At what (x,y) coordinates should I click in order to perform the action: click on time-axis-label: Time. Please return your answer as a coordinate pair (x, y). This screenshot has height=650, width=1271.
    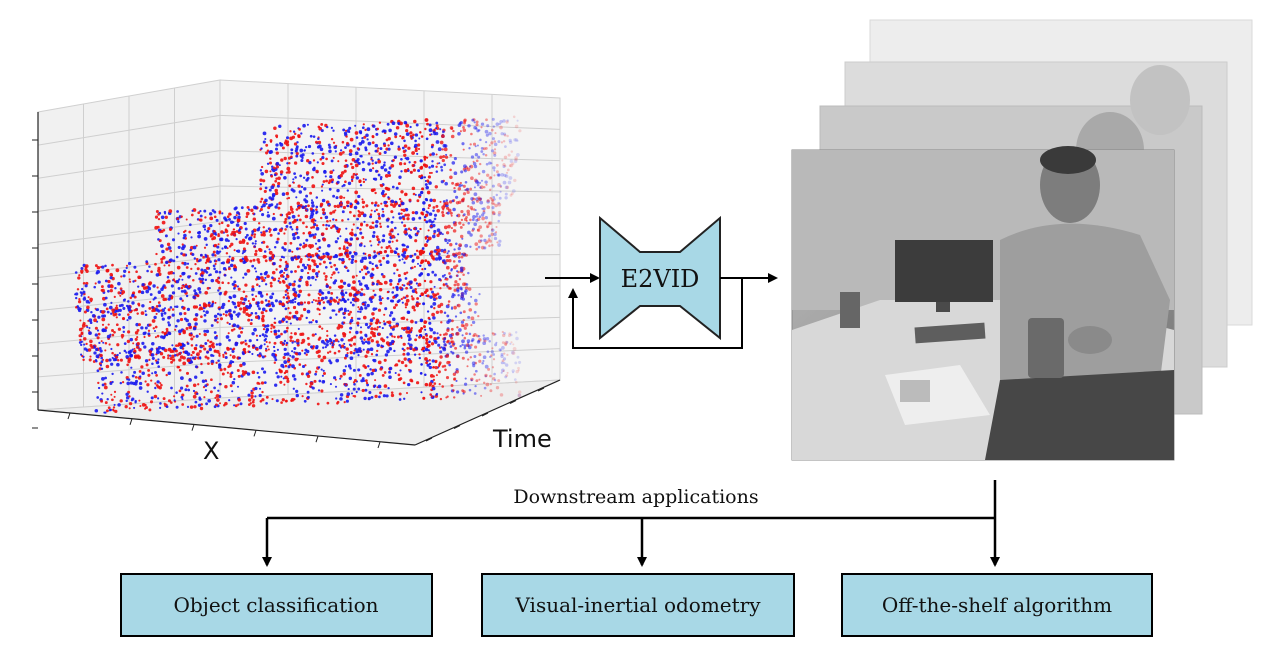
    Looking at the image, I should click on (522, 439).